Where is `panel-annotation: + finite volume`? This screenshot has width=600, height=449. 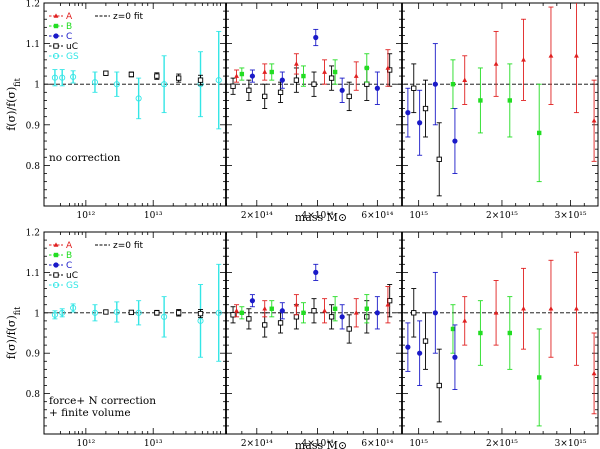
panel-annotation: + finite volume is located at coordinates (90, 413).